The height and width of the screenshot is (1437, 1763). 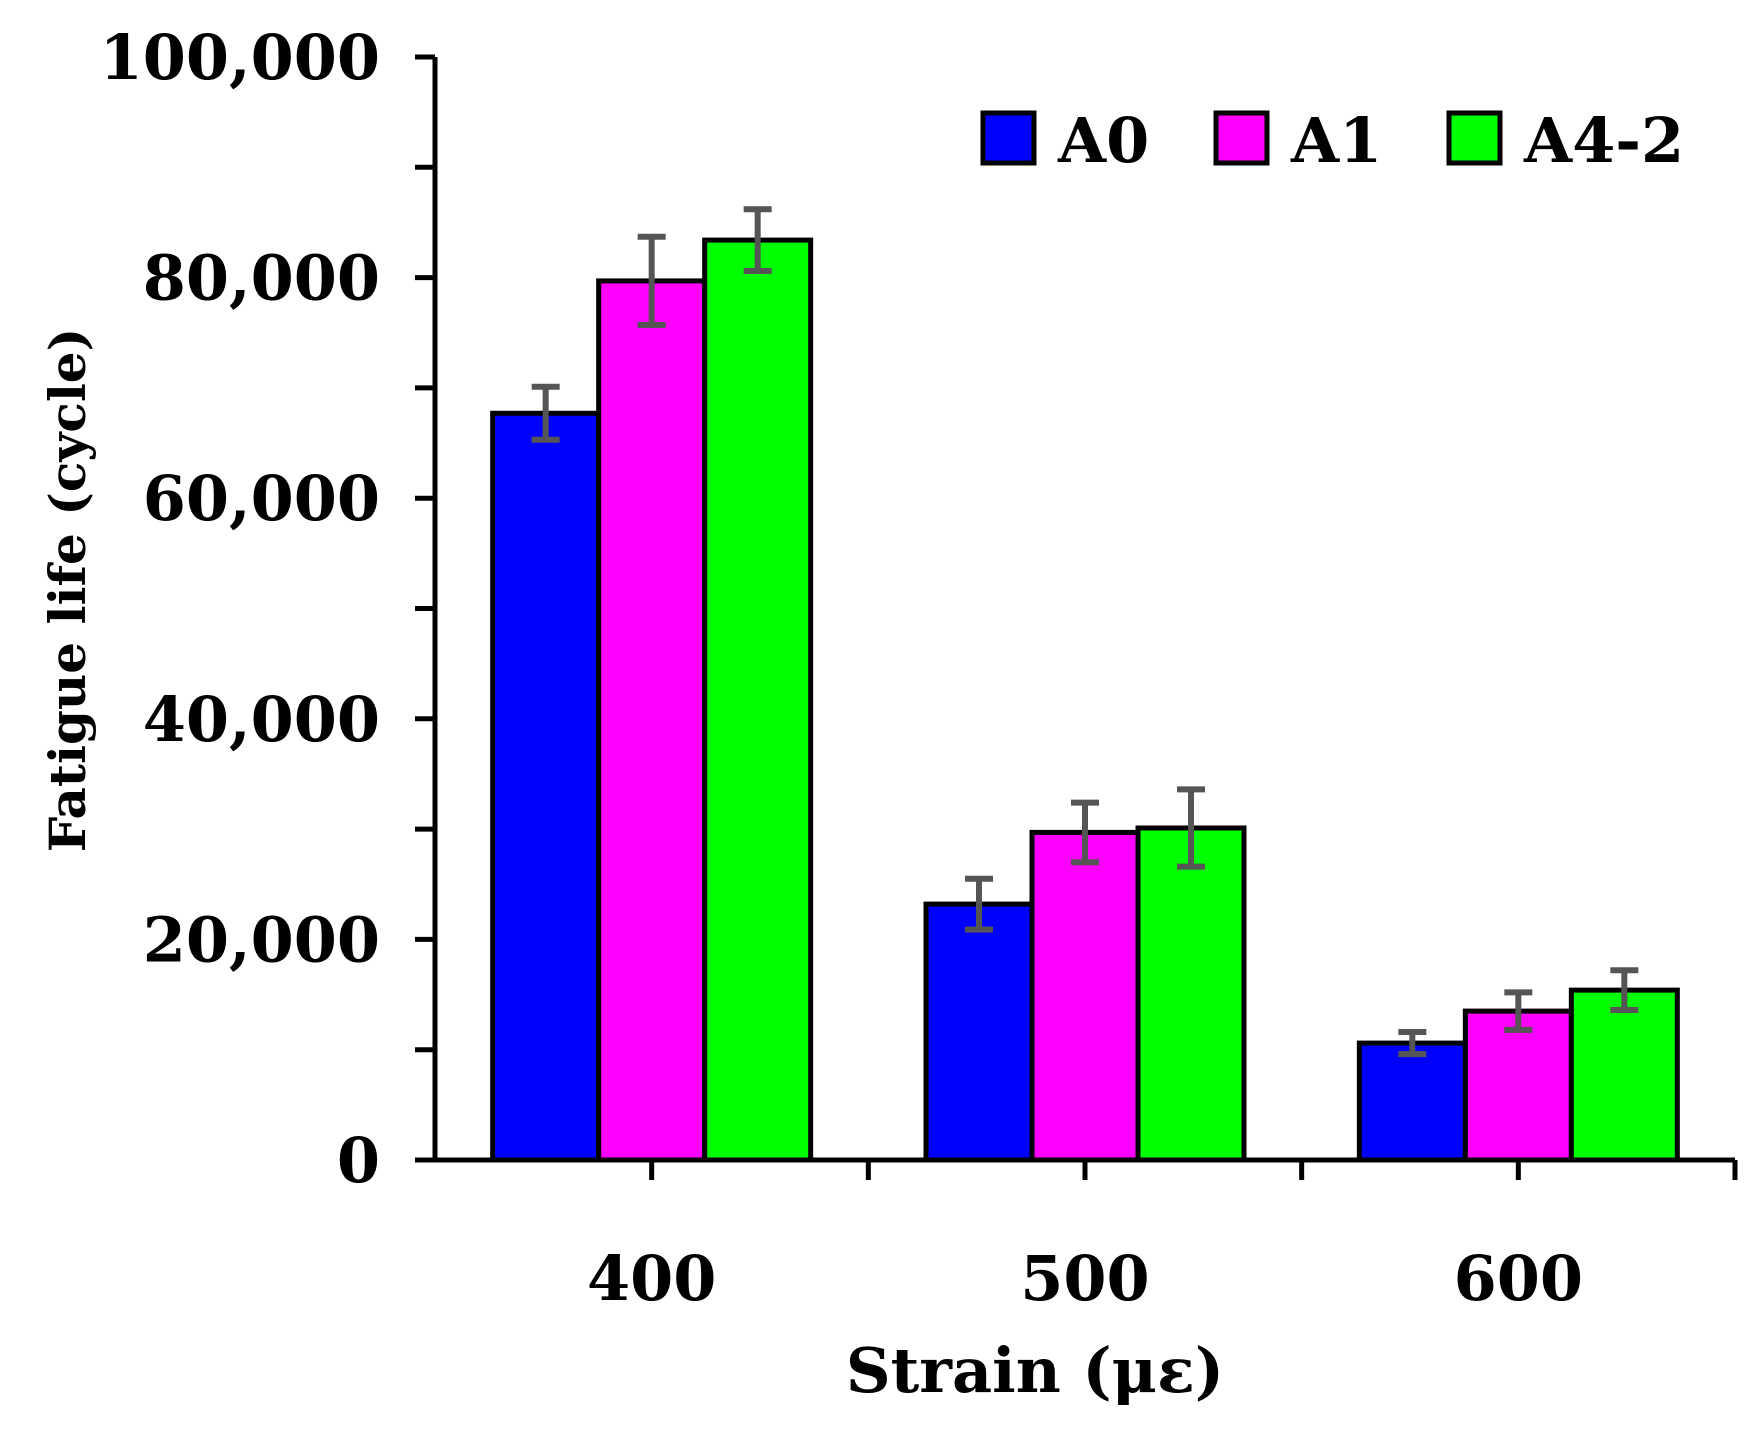 I want to click on y-tick-label: 20,000, so click(x=261, y=939).